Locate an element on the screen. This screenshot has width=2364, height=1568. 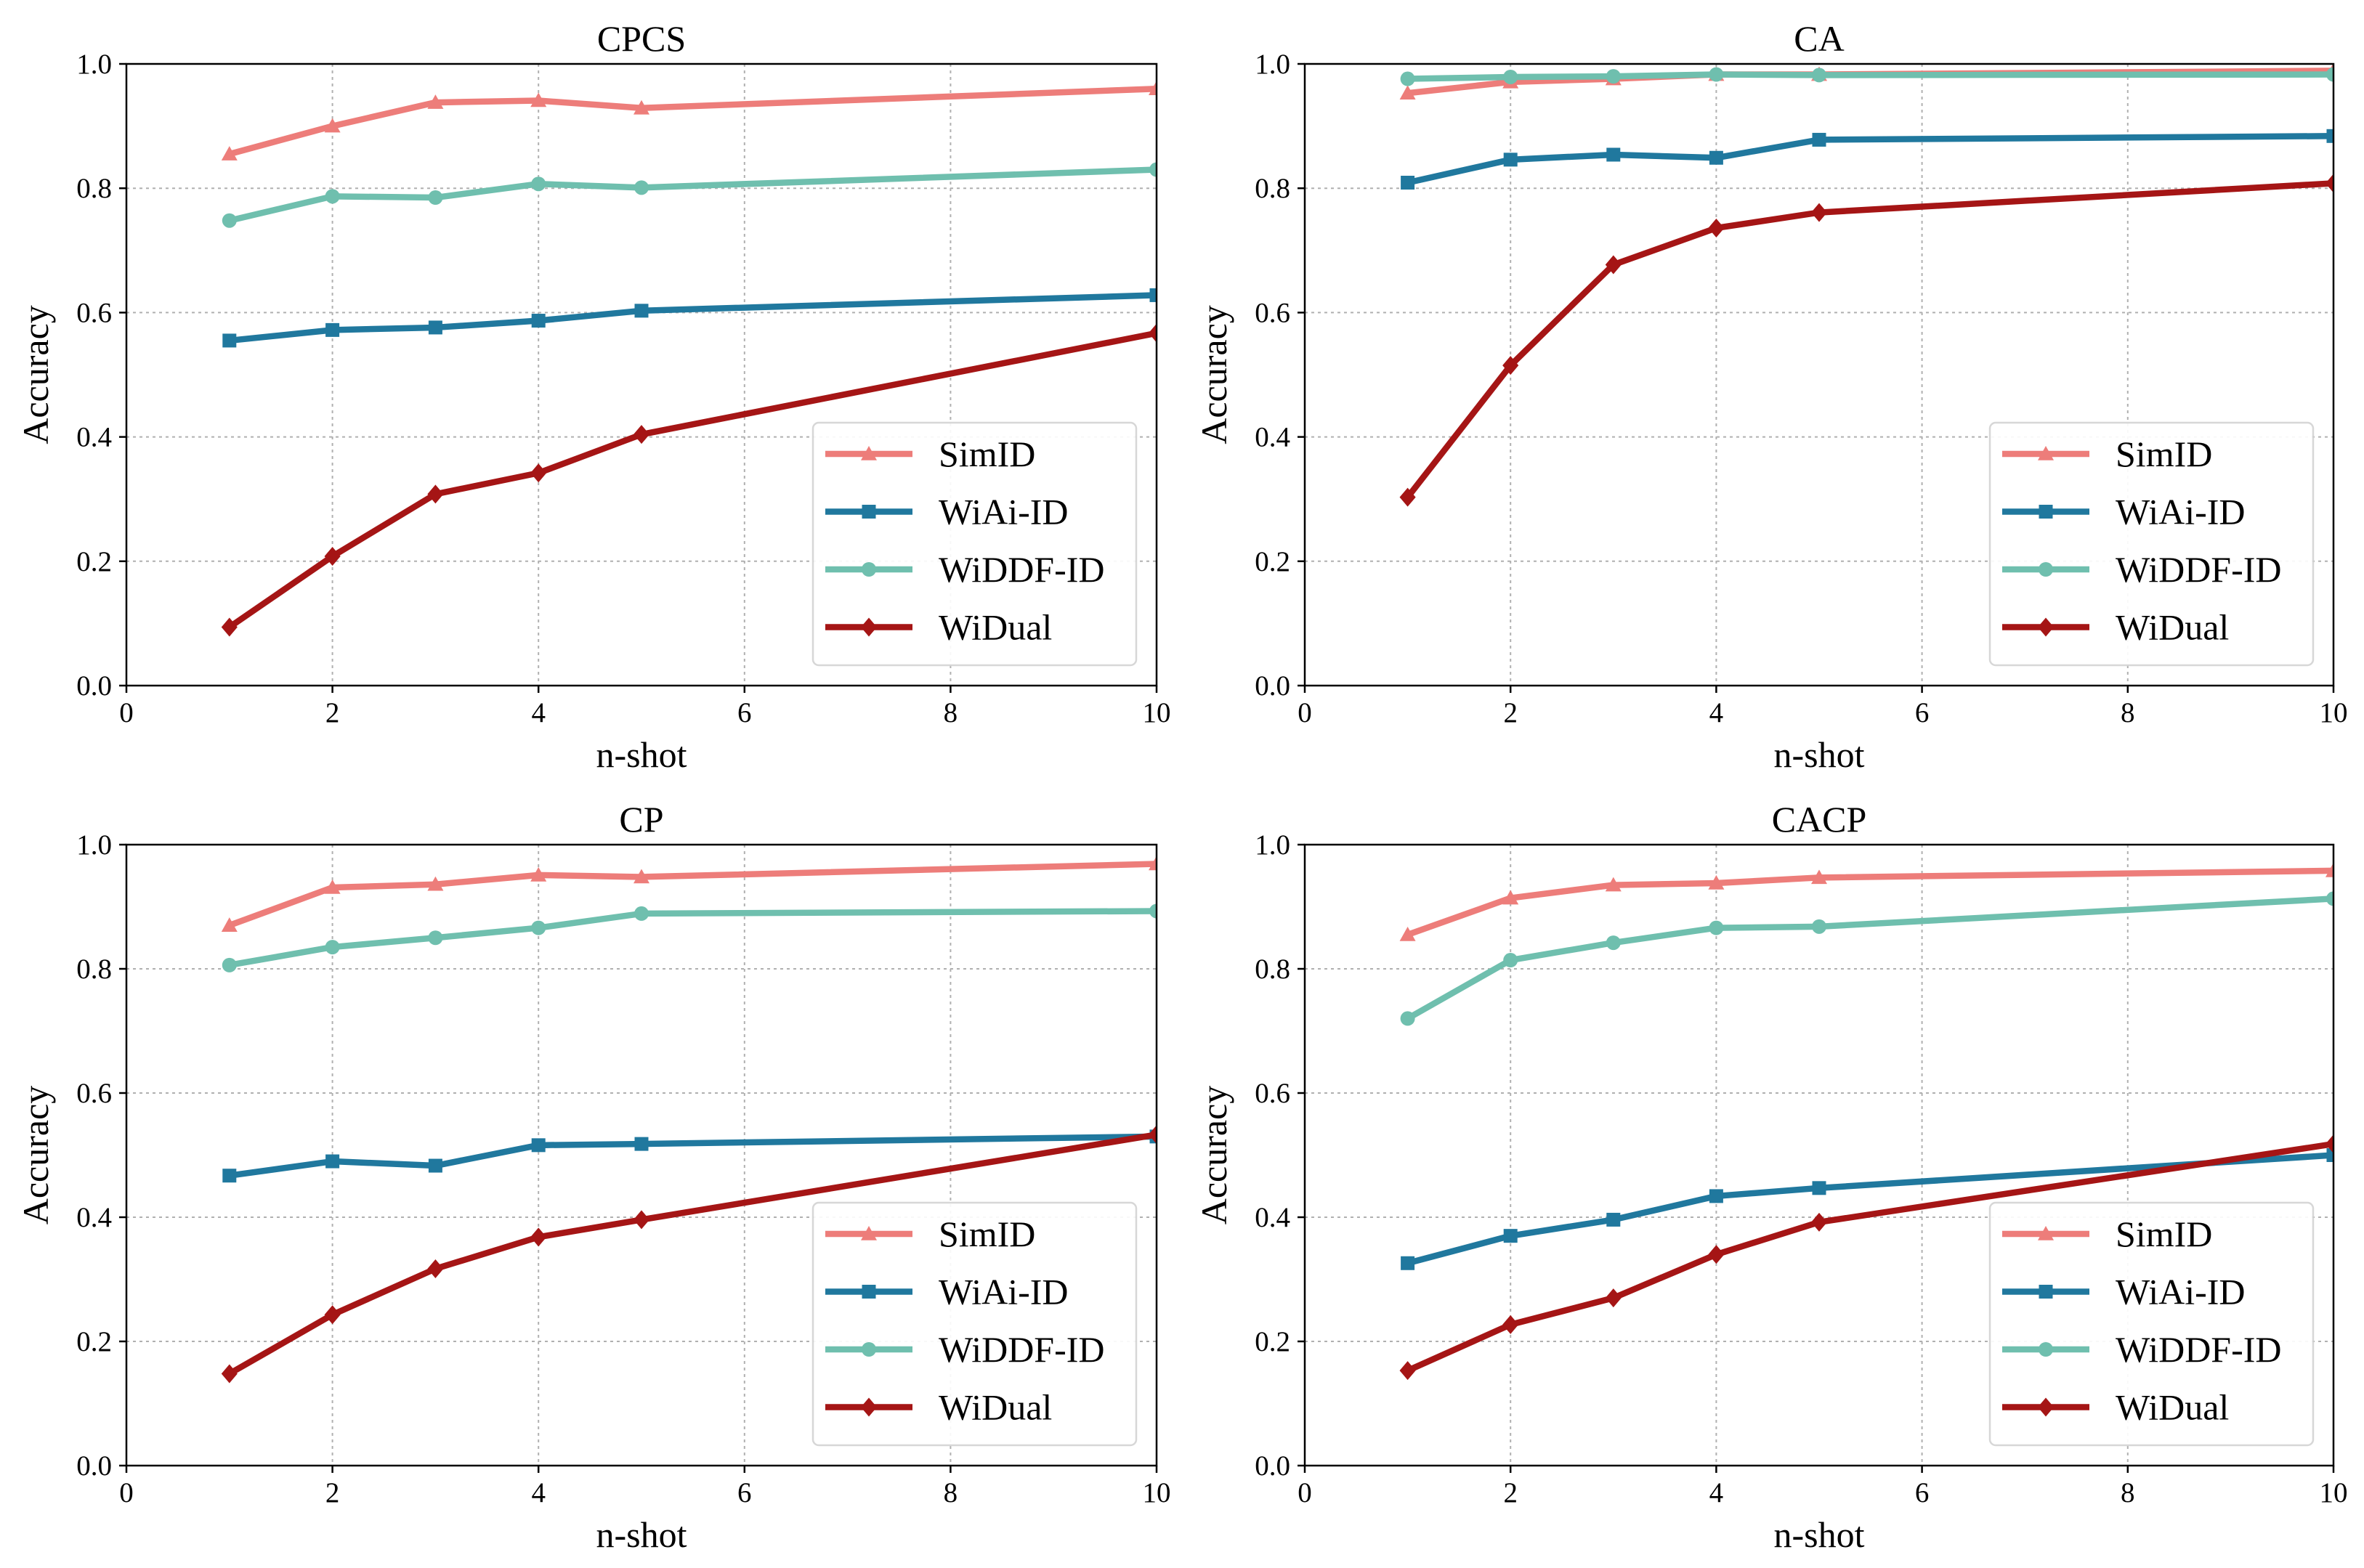
y-axis-label: Accuracy is located at coordinates (1214, 374).